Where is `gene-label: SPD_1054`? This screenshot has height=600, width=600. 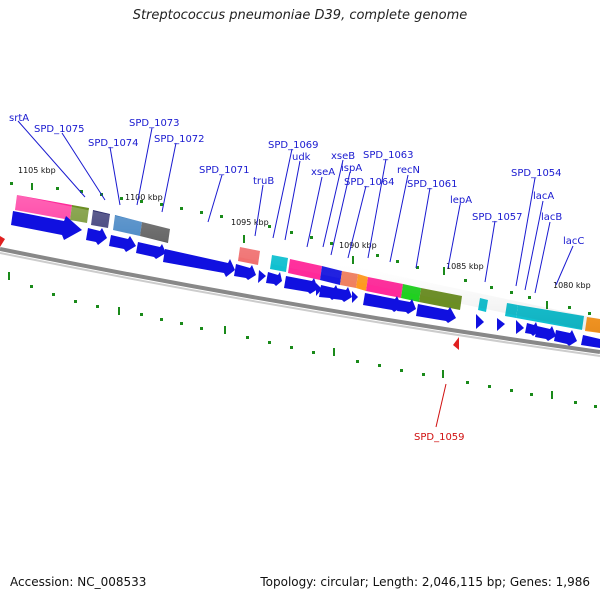
gene-label: SPD_1054 is located at coordinates (536, 173).